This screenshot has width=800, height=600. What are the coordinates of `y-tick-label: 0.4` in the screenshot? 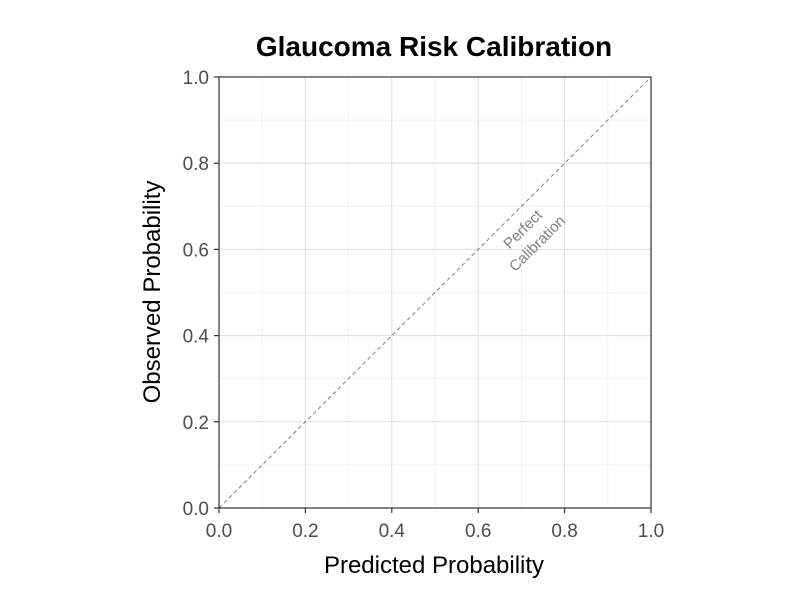 It's located at (196, 337).